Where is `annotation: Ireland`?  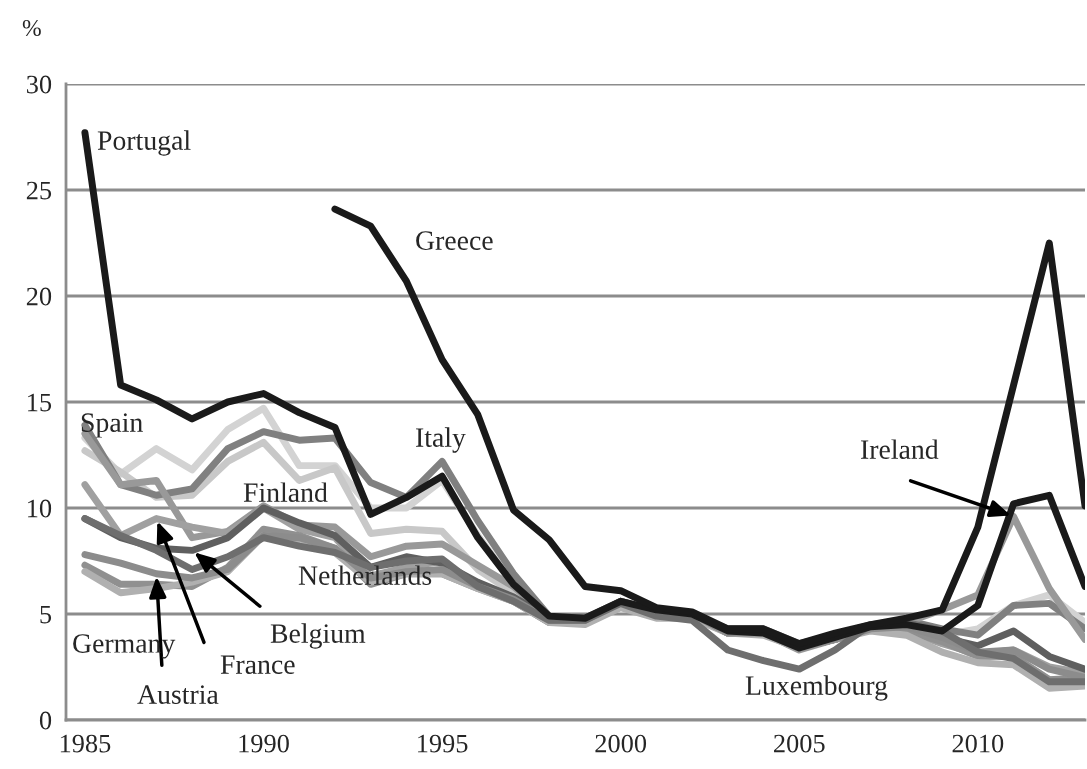 annotation: Ireland is located at coordinates (900, 449).